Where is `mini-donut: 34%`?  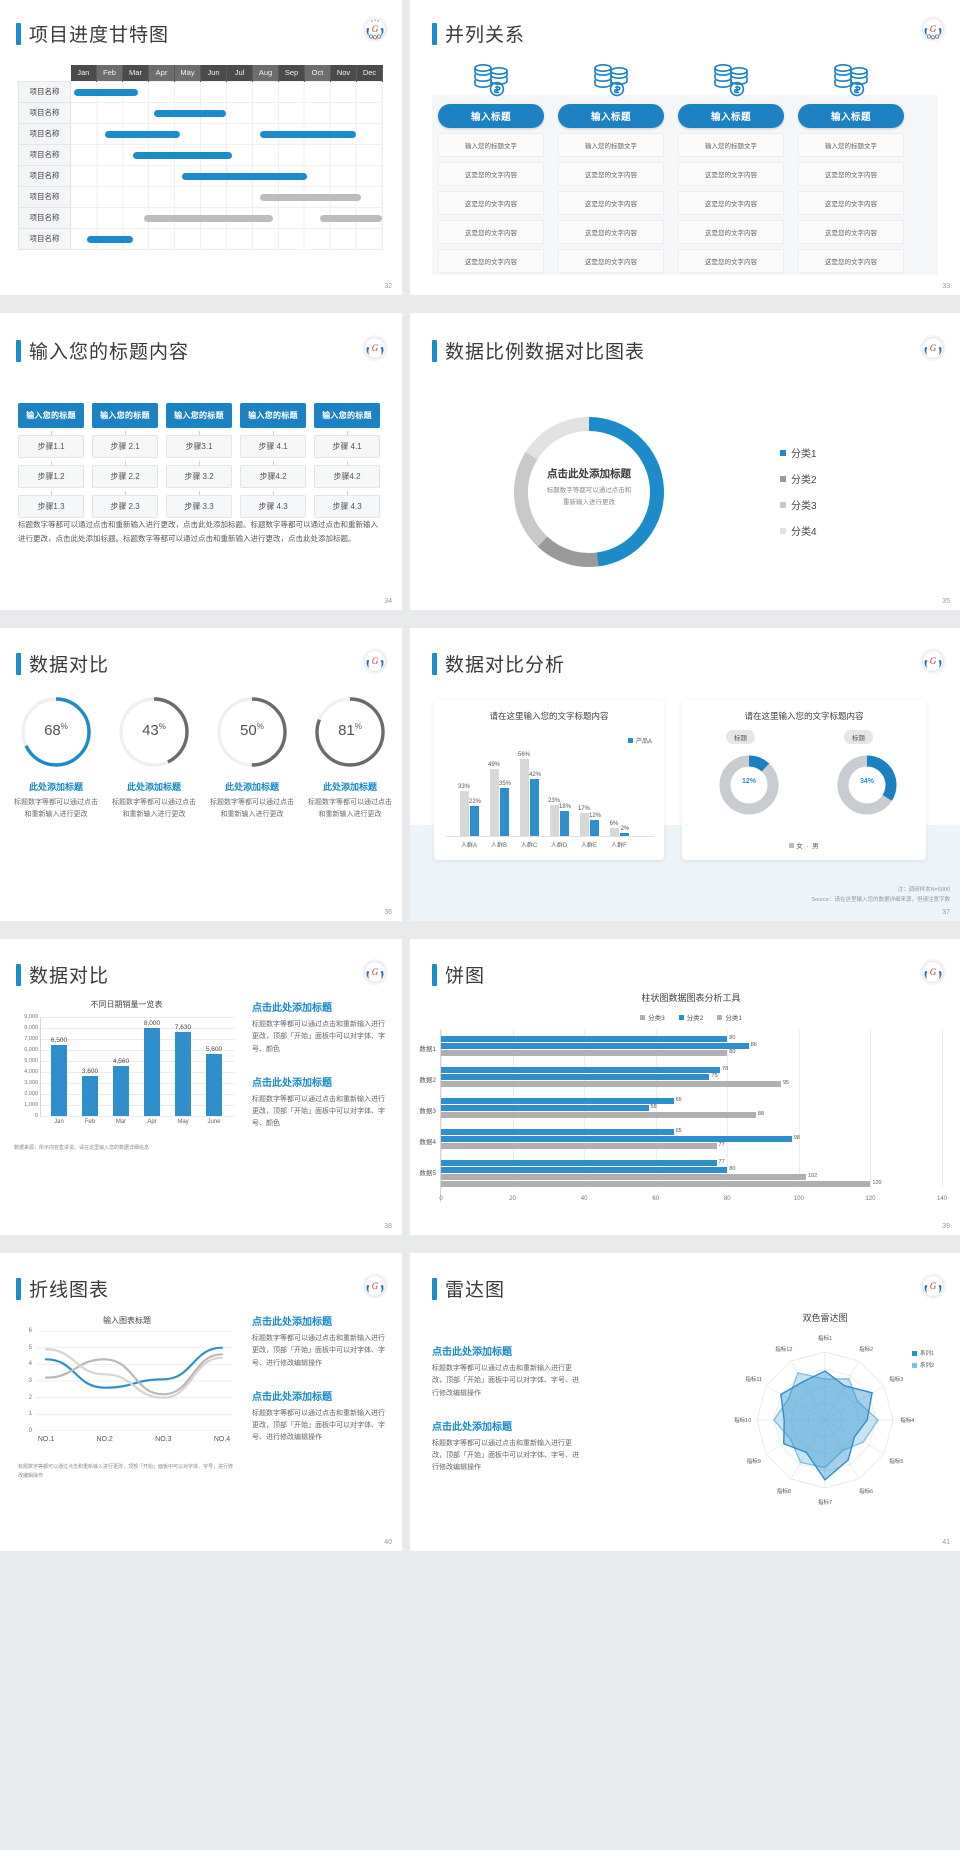
mini-donut: 34% is located at coordinates (867, 787).